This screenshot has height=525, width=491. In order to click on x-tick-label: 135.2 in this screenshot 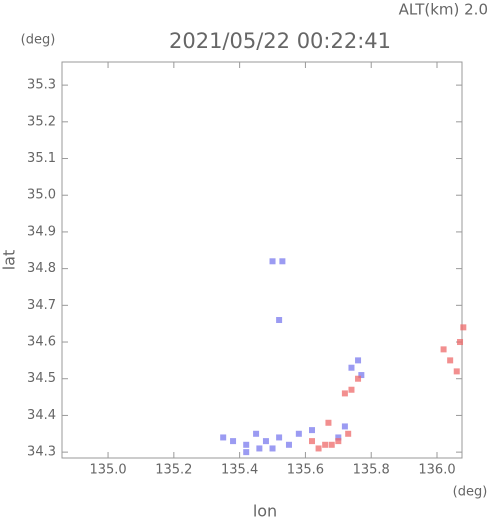, I will do `click(173, 470)`.